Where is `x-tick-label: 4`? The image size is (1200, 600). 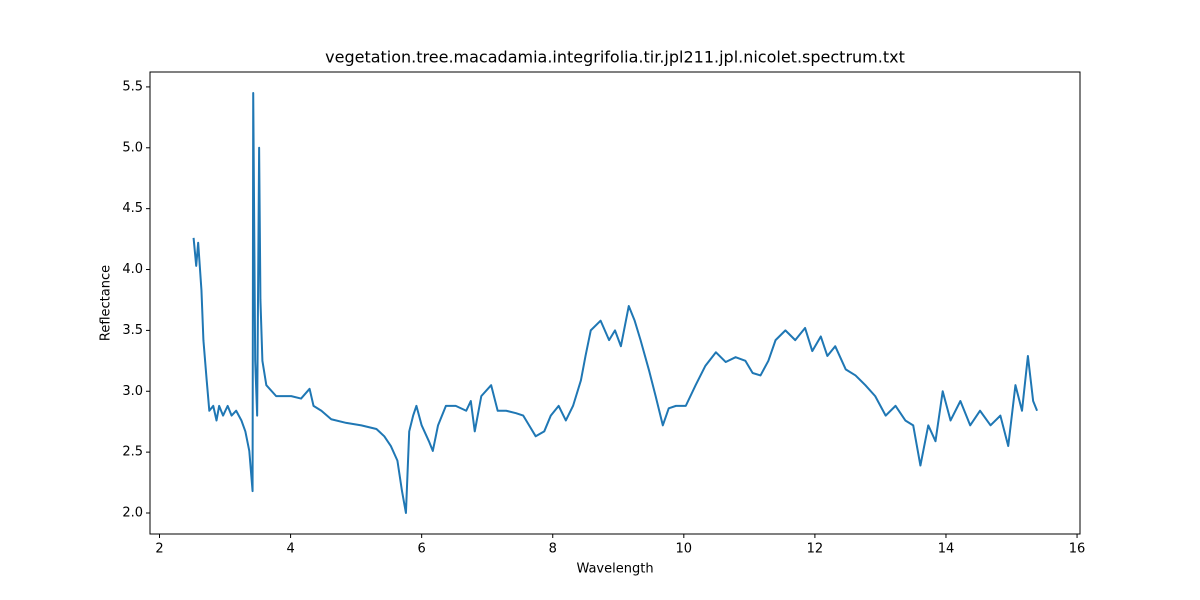
x-tick-label: 4 is located at coordinates (290, 549).